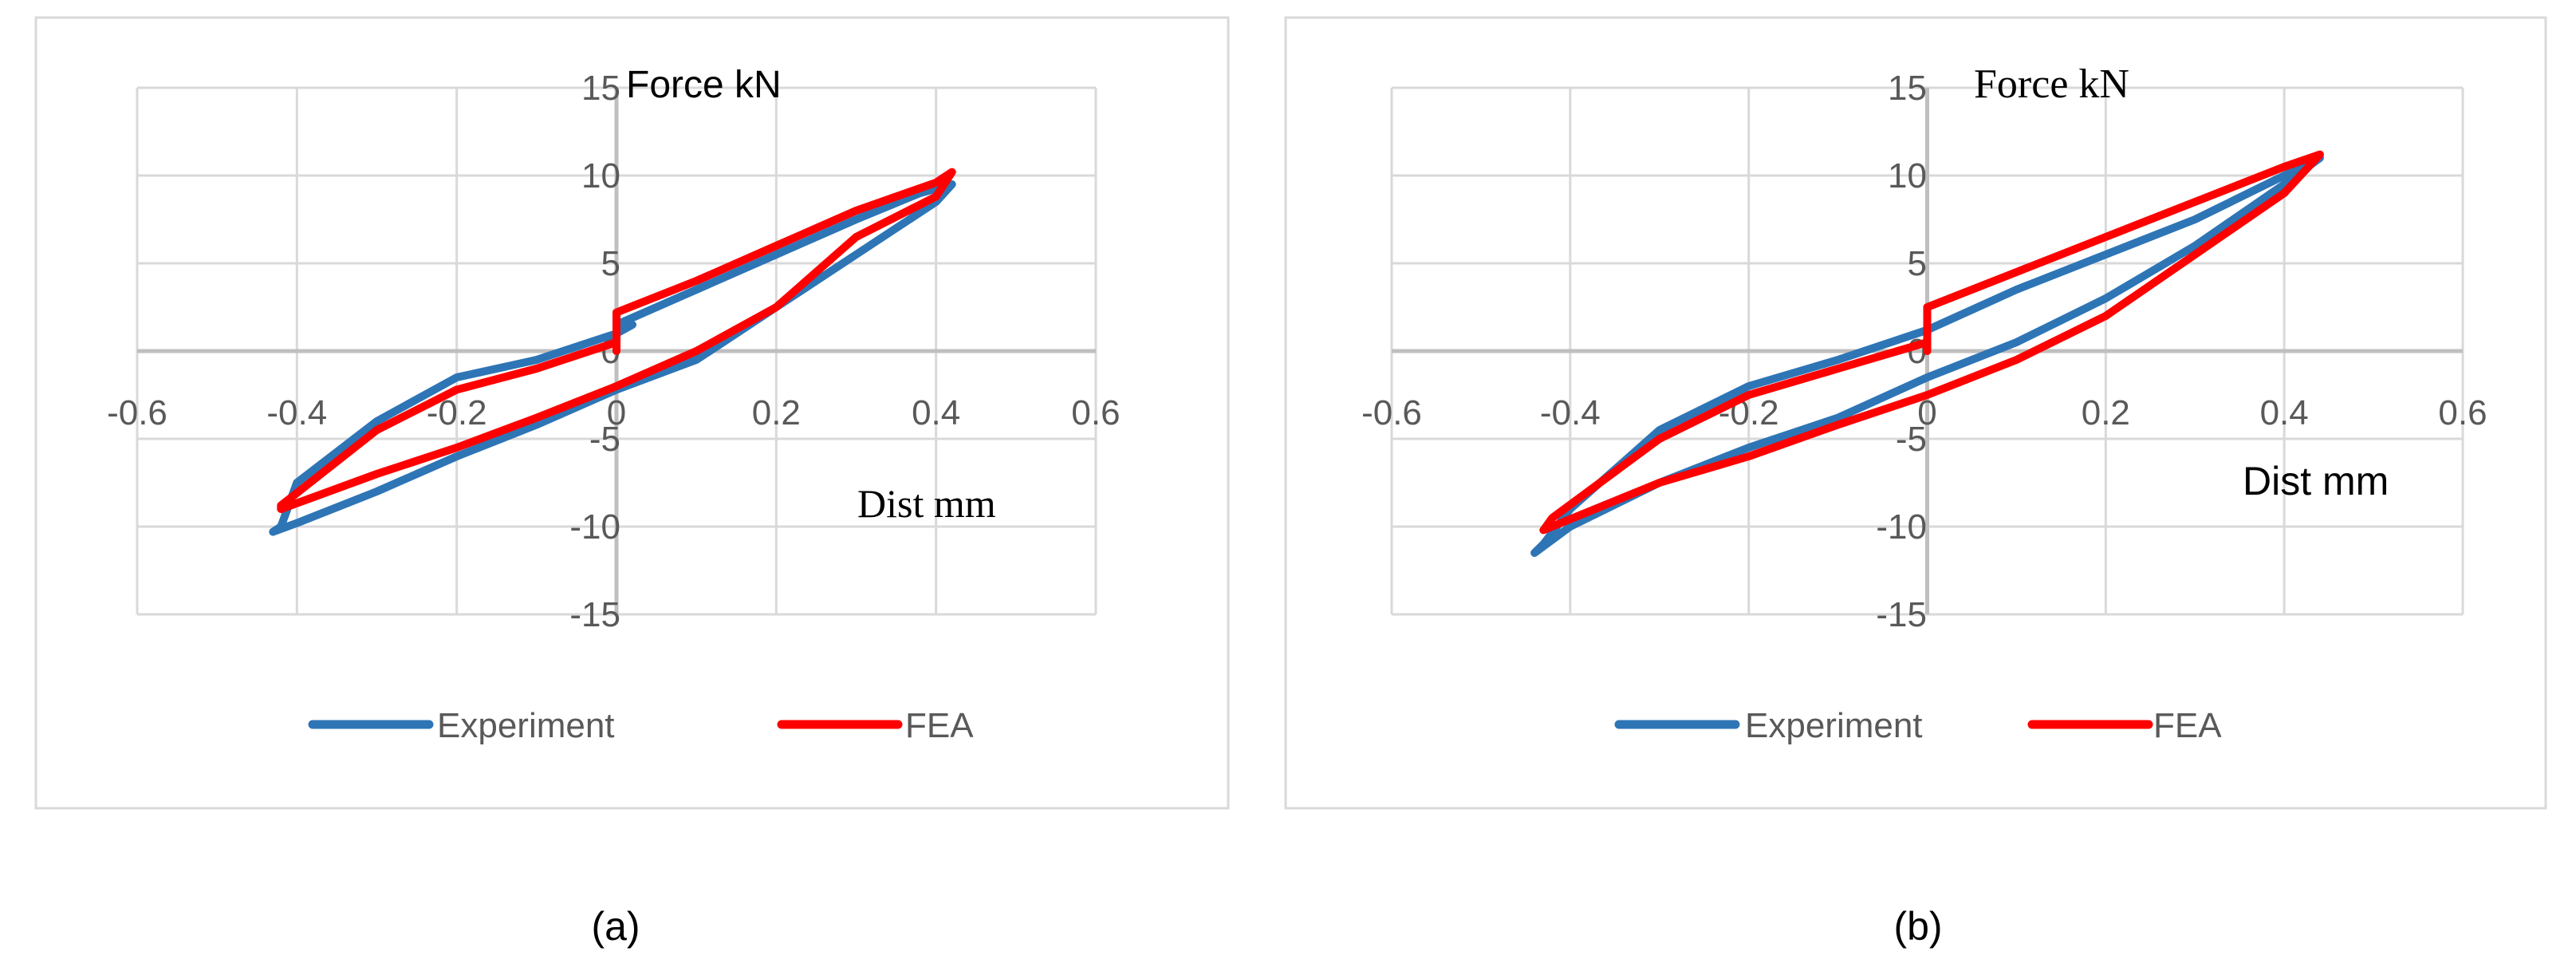 Image resolution: width=2576 pixels, height=975 pixels. I want to click on panel-caption: (a), so click(615, 926).